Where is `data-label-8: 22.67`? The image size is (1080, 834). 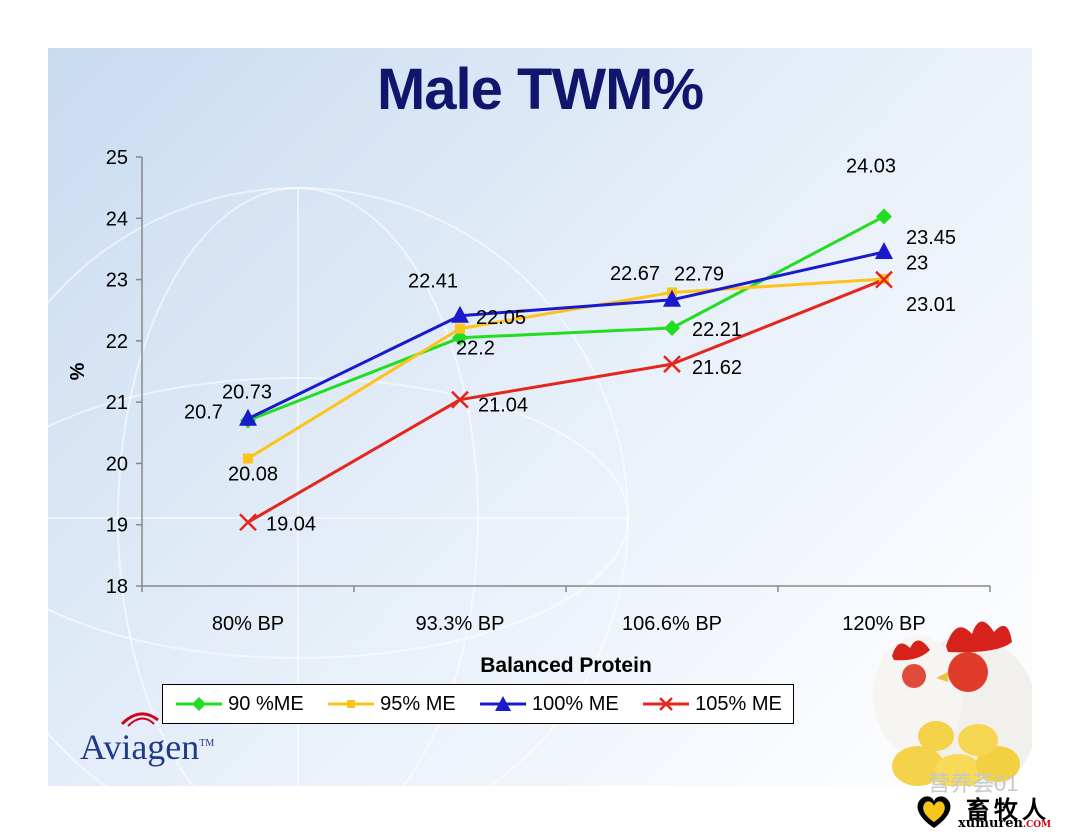
data-label-8: 22.67 is located at coordinates (635, 274).